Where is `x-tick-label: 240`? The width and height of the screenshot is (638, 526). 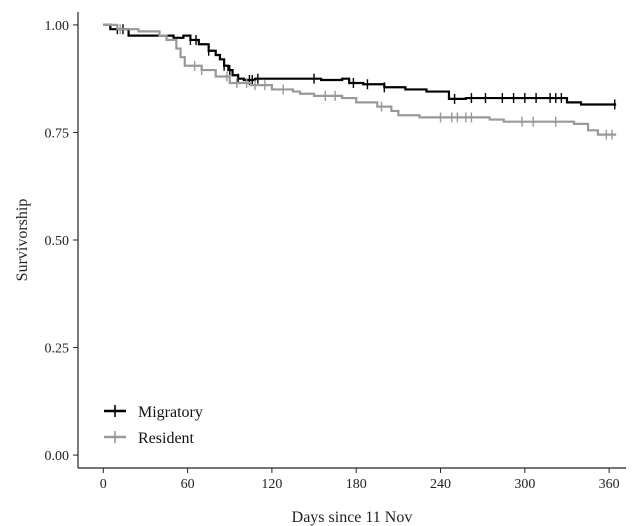 x-tick-label: 240 is located at coordinates (440, 484).